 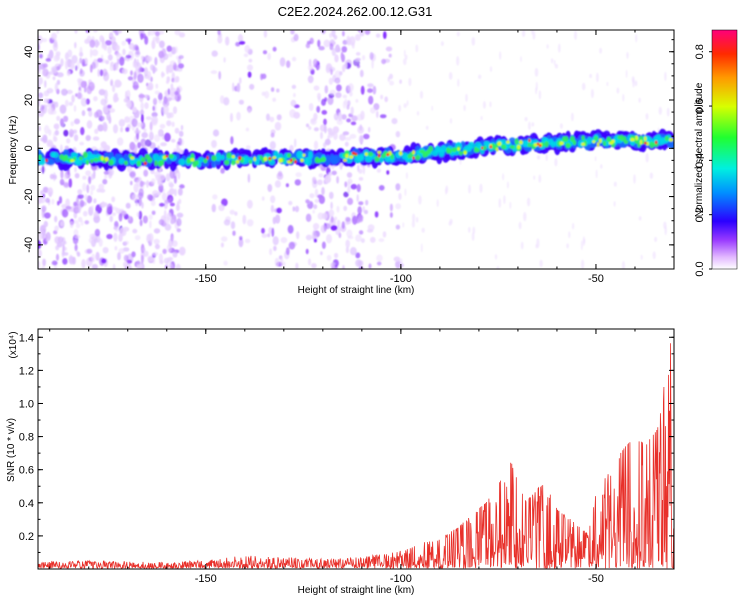 What do you see at coordinates (401, 579) in the screenshot?
I see `snr-x-tick-label: -100` at bounding box center [401, 579].